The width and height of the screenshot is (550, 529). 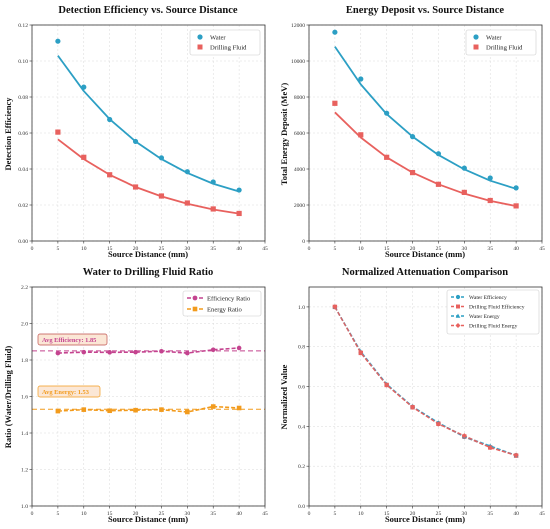 I want to click on chart-title: Normalized Attenuation Comparison, so click(x=425, y=272).